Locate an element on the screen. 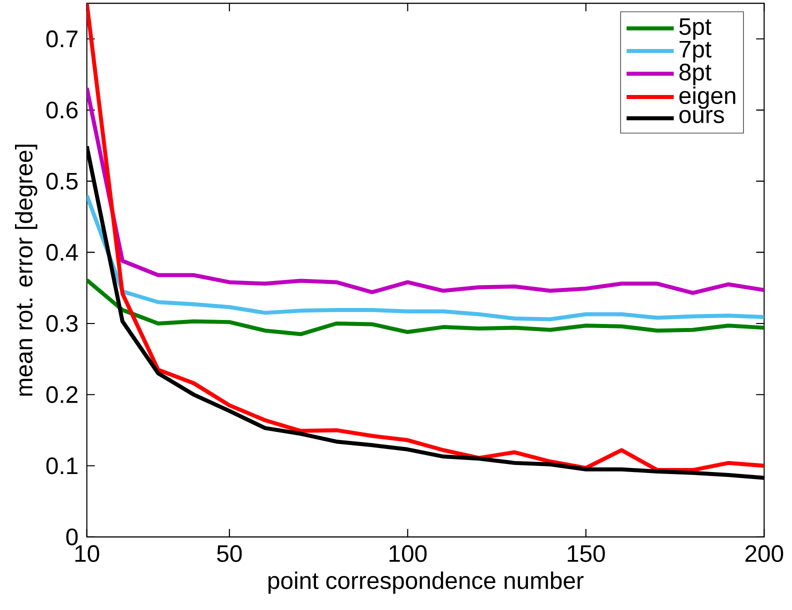 The width and height of the screenshot is (792, 610). y-tick-label: 0.6 is located at coordinates (62, 110).